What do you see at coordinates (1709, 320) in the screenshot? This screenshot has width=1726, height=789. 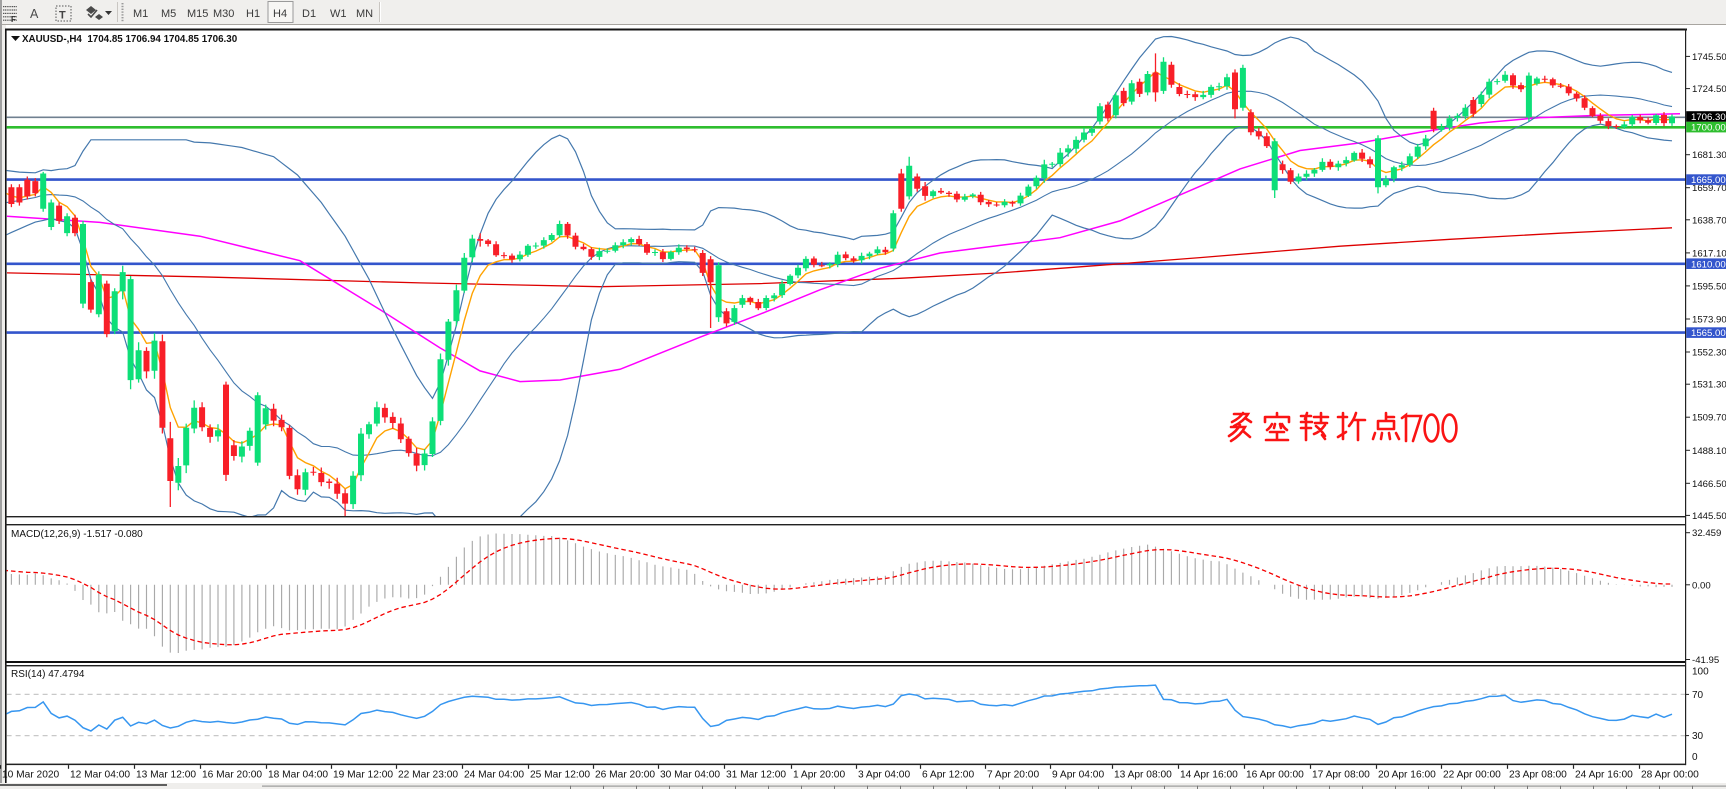 I see `svg-text: 1573.90` at bounding box center [1709, 320].